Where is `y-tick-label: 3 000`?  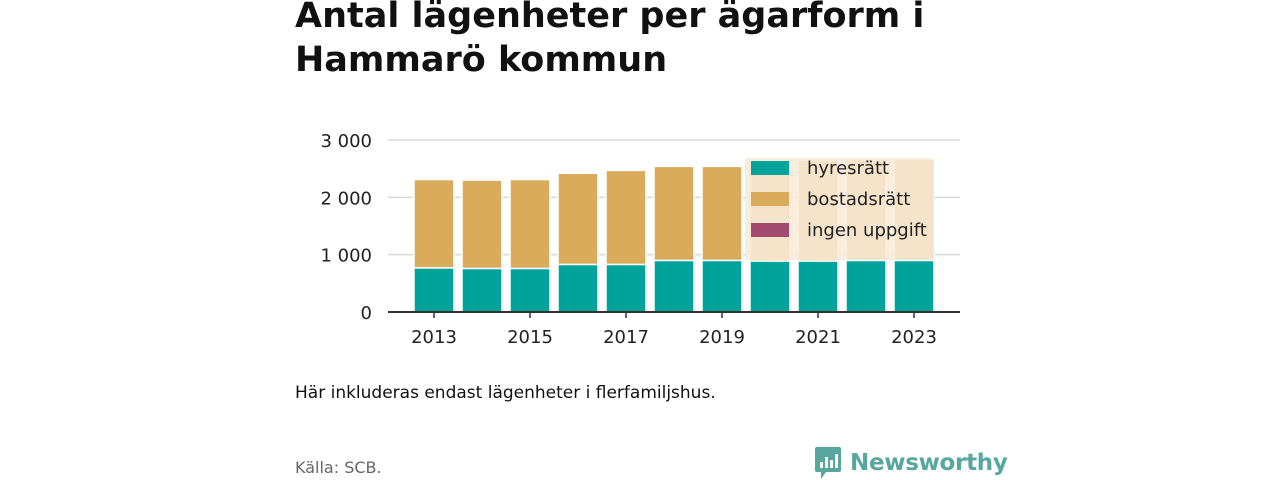
y-tick-label: 3 000 is located at coordinates (346, 141).